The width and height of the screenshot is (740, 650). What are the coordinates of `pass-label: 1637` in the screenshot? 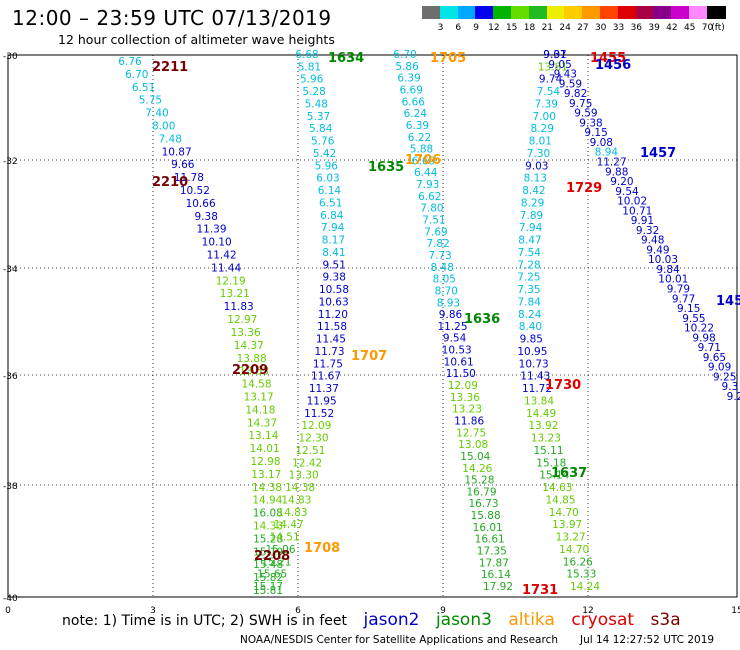 It's located at (569, 473).